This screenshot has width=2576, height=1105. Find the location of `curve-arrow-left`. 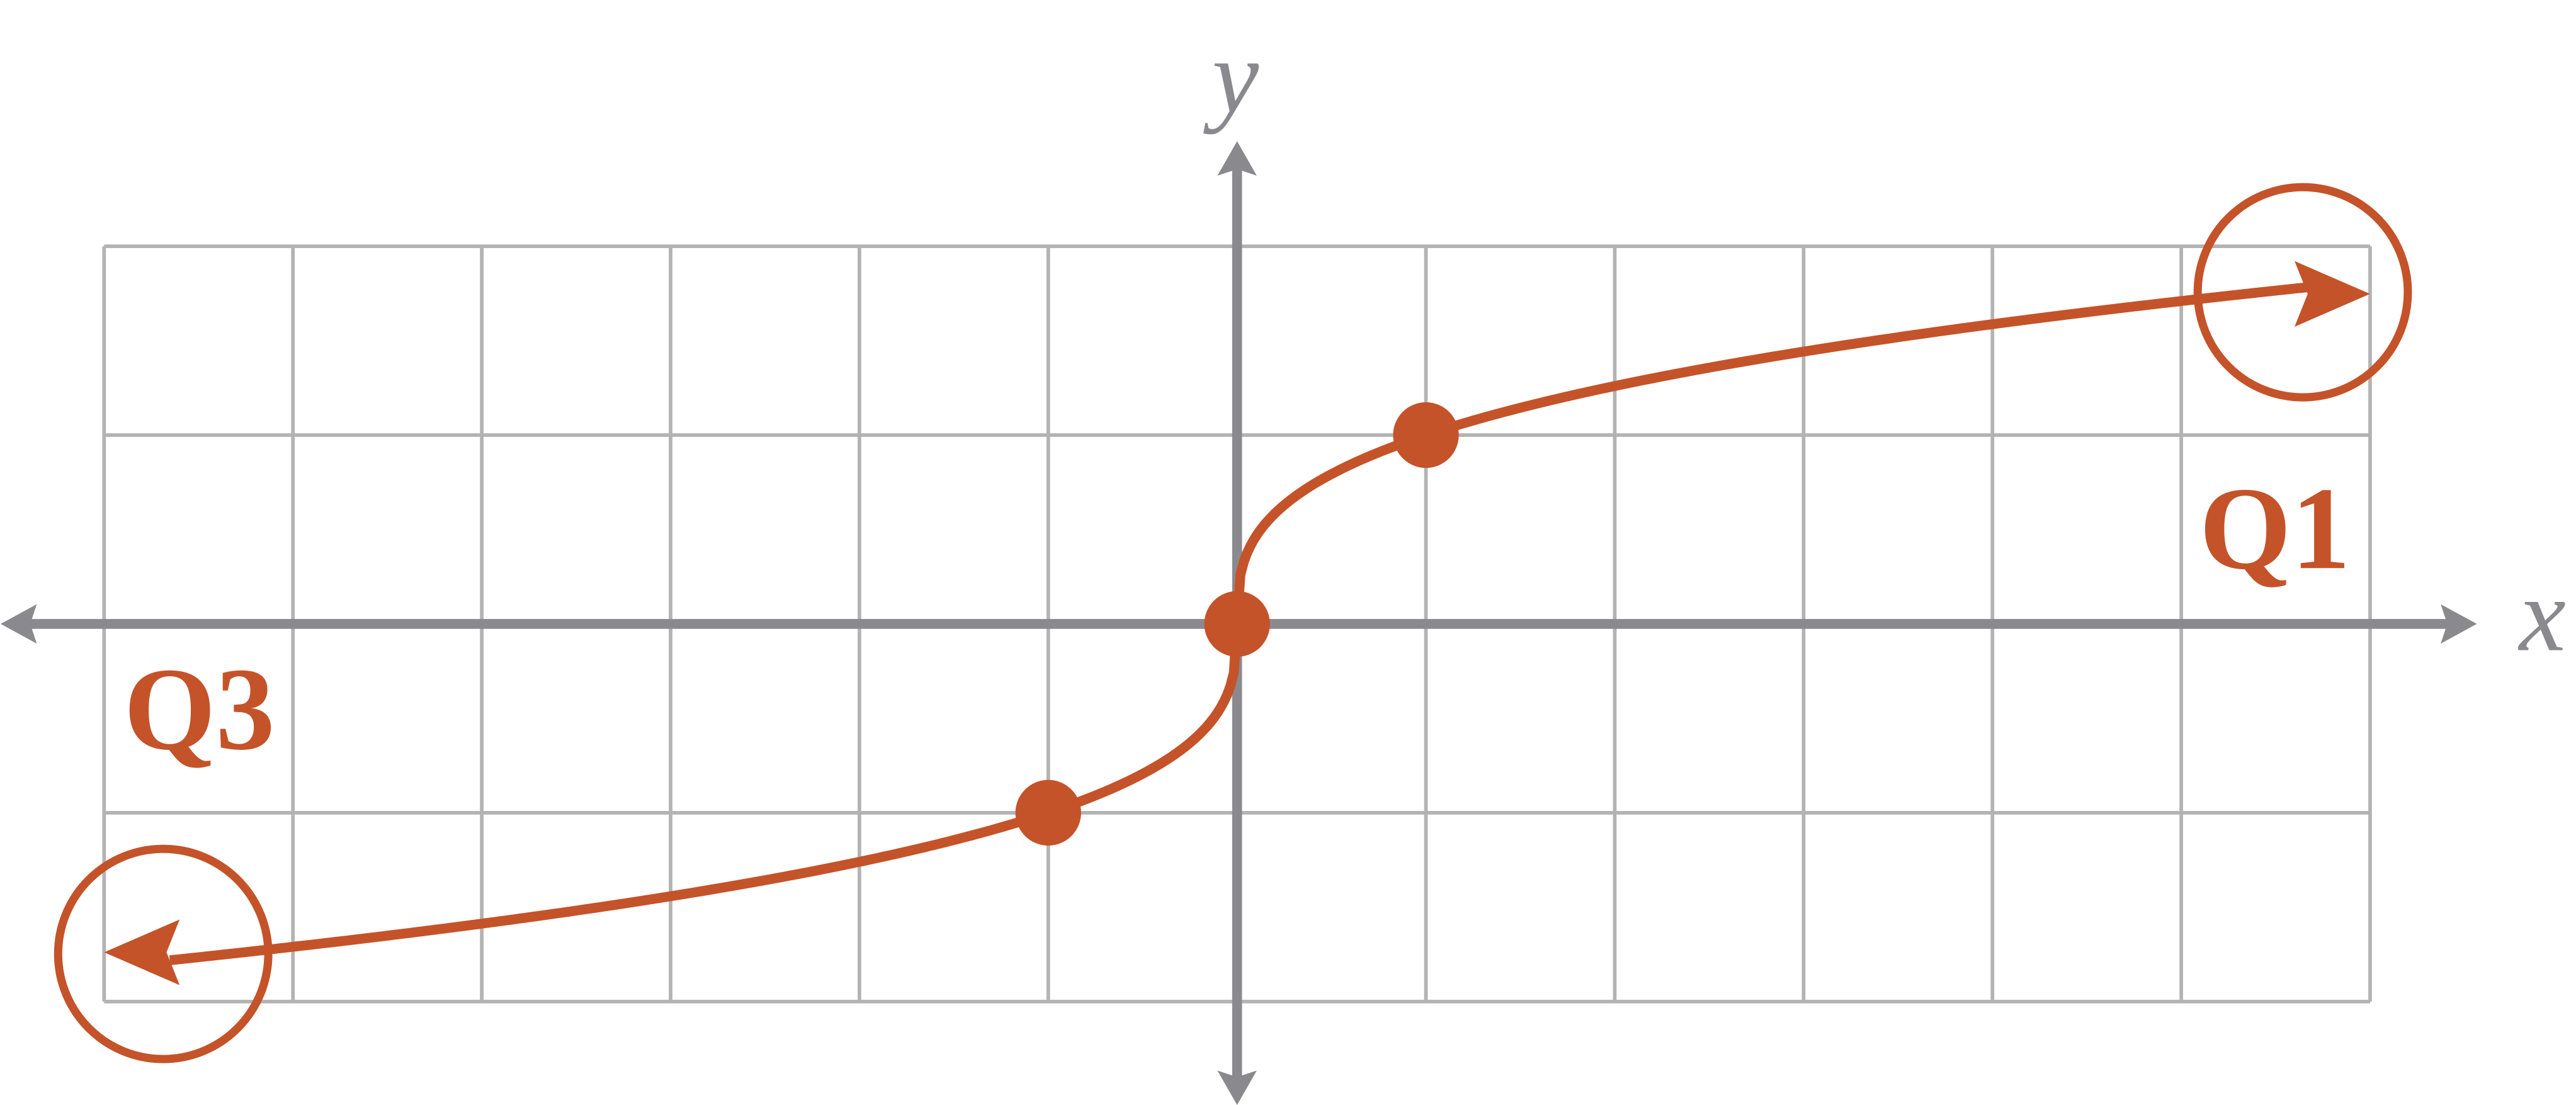

curve-arrow-left is located at coordinates (142, 952).